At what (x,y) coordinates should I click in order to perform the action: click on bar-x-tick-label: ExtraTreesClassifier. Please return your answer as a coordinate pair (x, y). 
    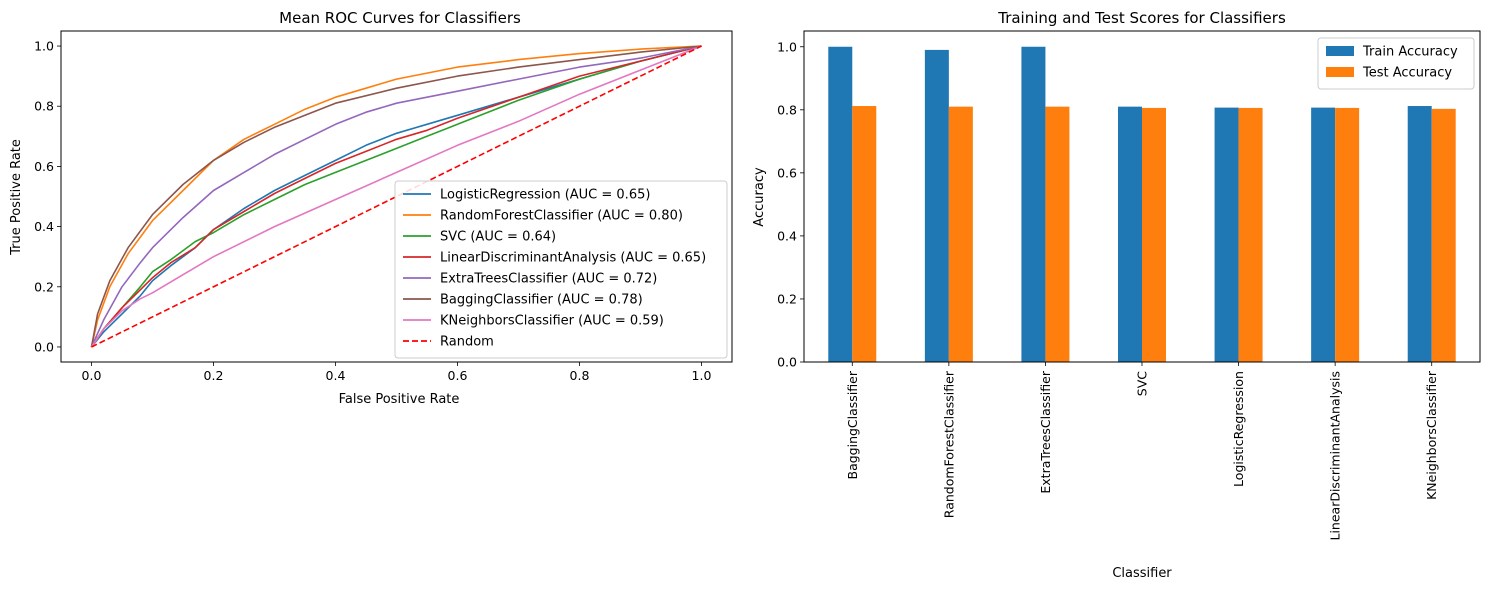
    Looking at the image, I should click on (1045, 431).